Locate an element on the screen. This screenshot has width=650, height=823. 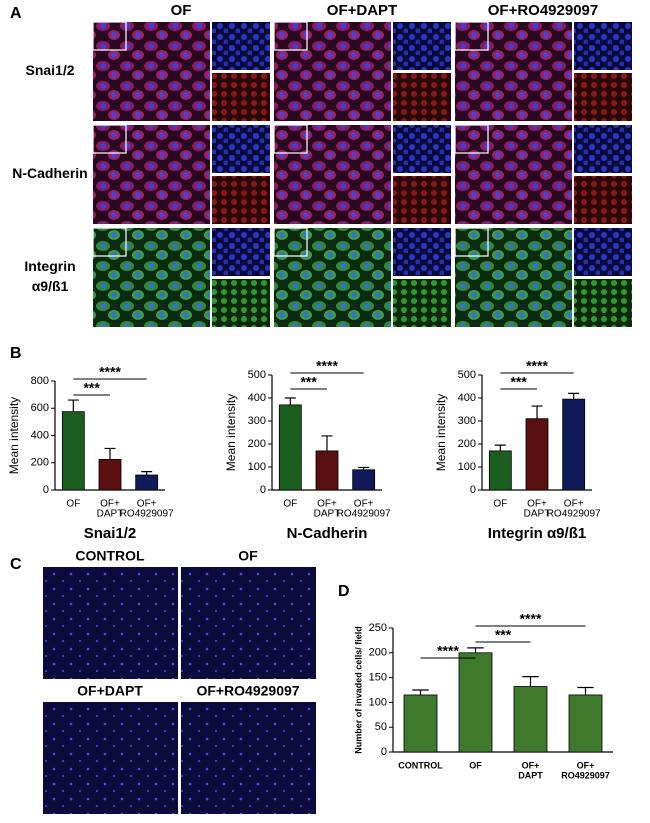
y-tick-label: 600 is located at coordinates (40, 408).